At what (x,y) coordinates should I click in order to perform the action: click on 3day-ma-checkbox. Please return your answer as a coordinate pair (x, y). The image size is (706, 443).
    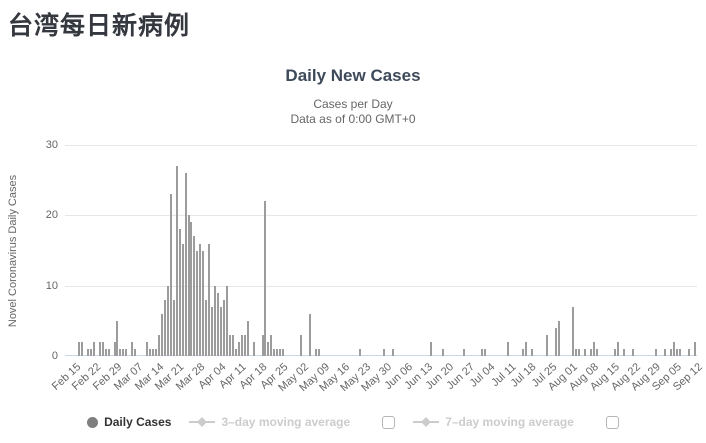
    Looking at the image, I should click on (389, 422).